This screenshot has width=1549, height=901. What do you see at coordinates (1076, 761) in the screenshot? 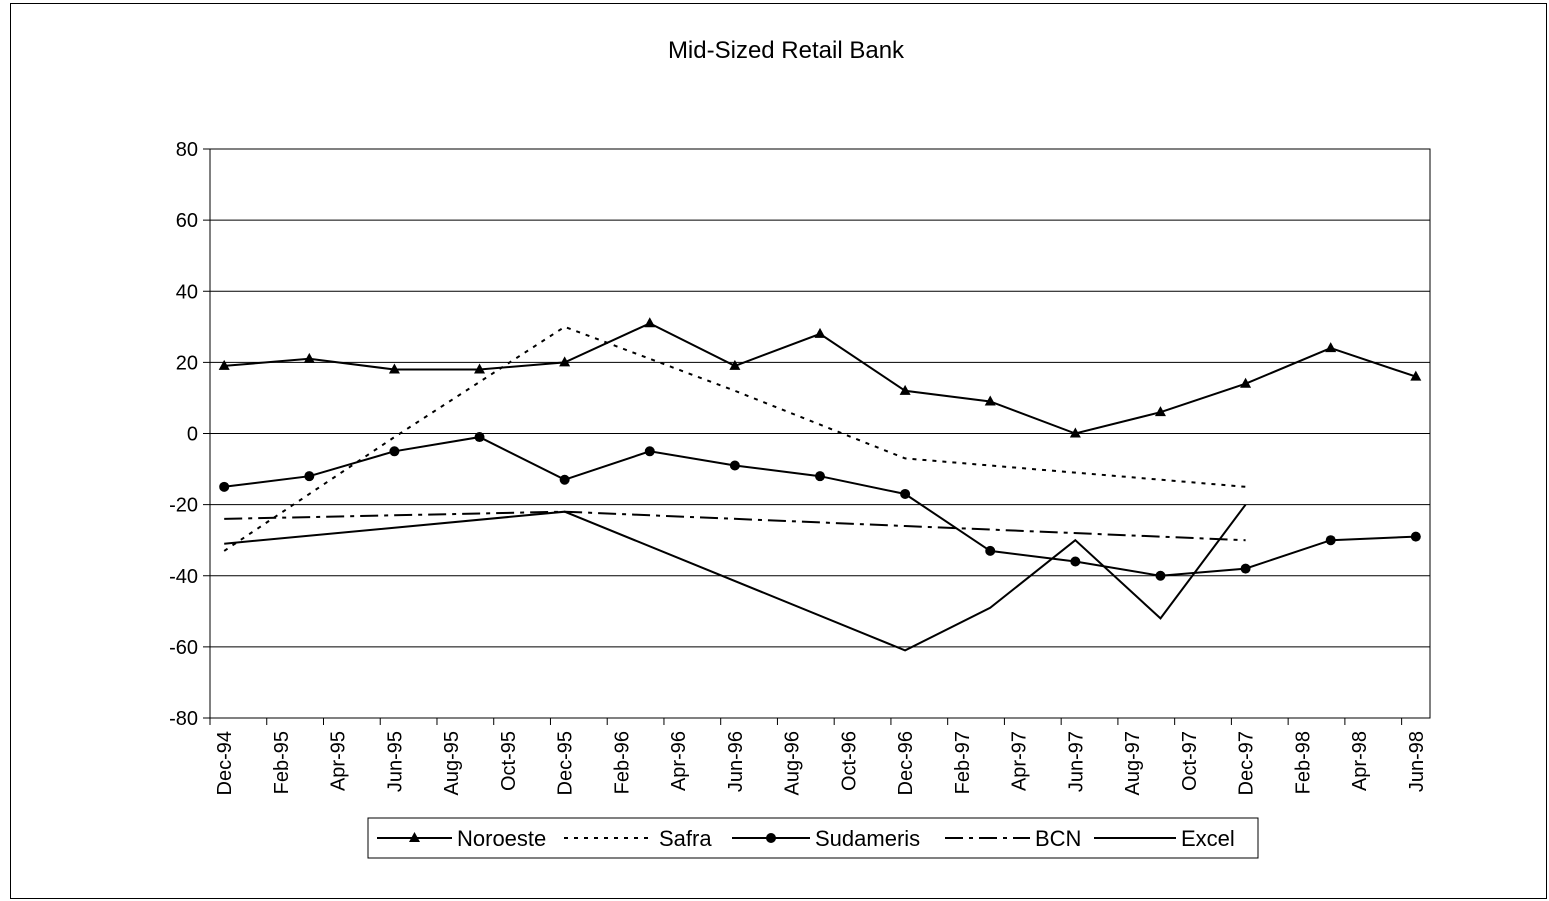
I see `x-tick-label: Jun-97` at bounding box center [1076, 761].